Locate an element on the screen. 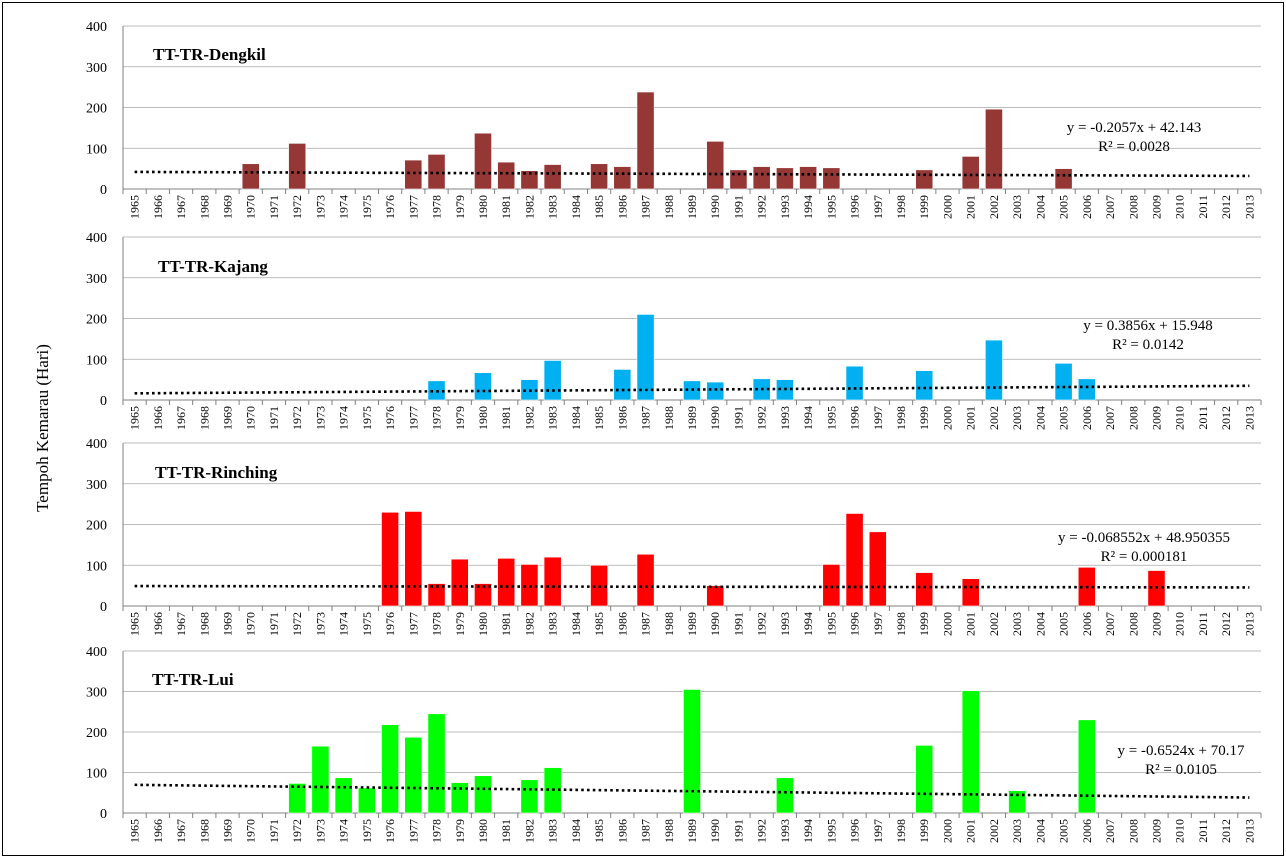  trendline-equation: y = -0.6524x + 70.17 is located at coordinates (1181, 751).